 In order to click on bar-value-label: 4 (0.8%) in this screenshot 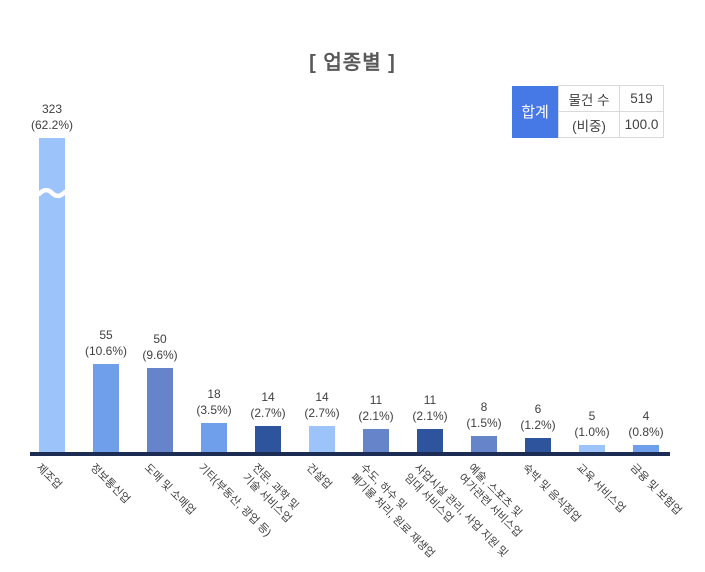, I will do `click(646, 424)`.